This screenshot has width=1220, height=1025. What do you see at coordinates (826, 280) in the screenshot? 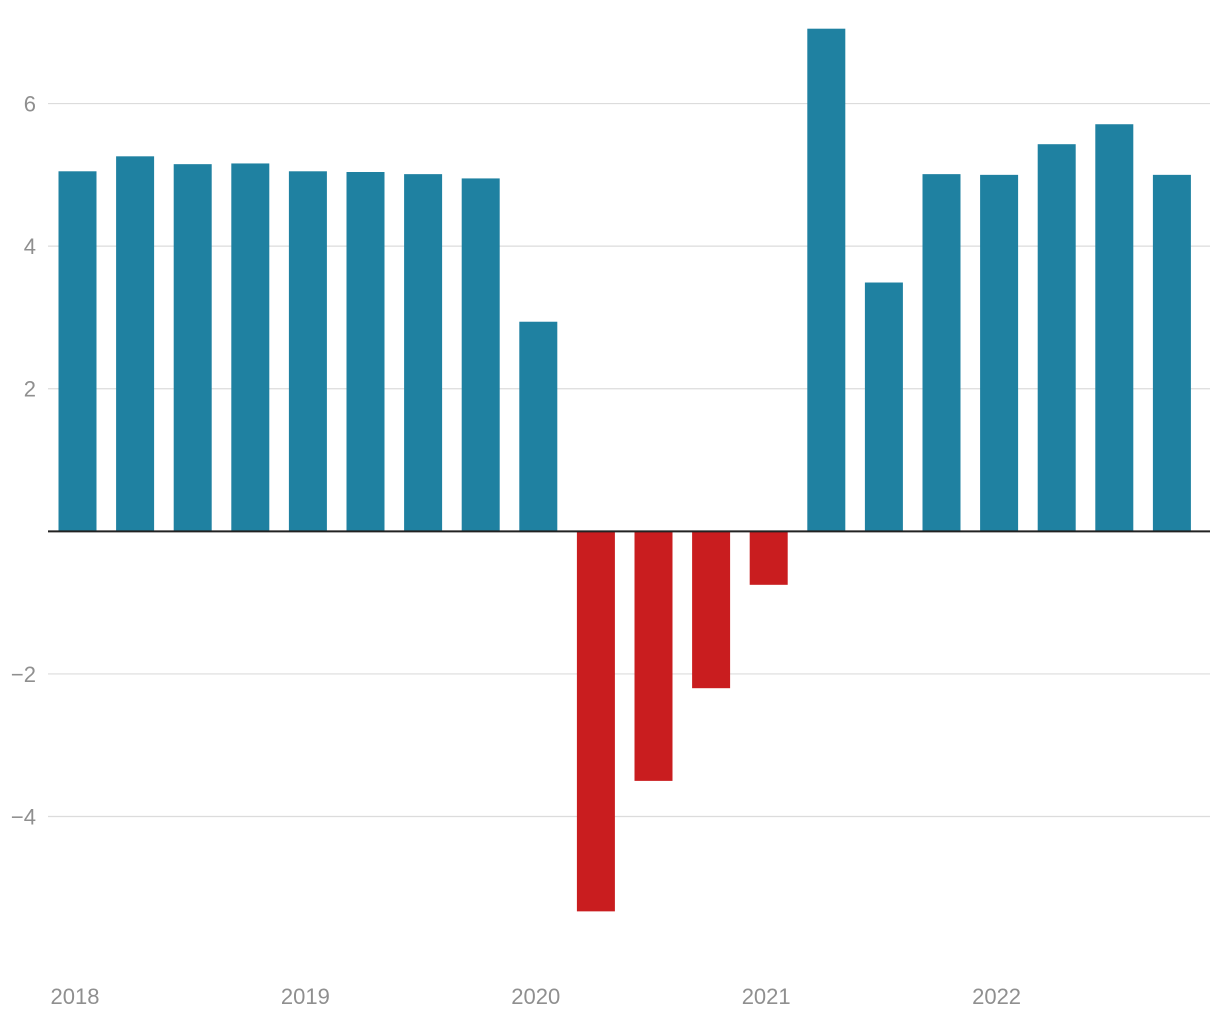
I see `bar-2021-q2` at bounding box center [826, 280].